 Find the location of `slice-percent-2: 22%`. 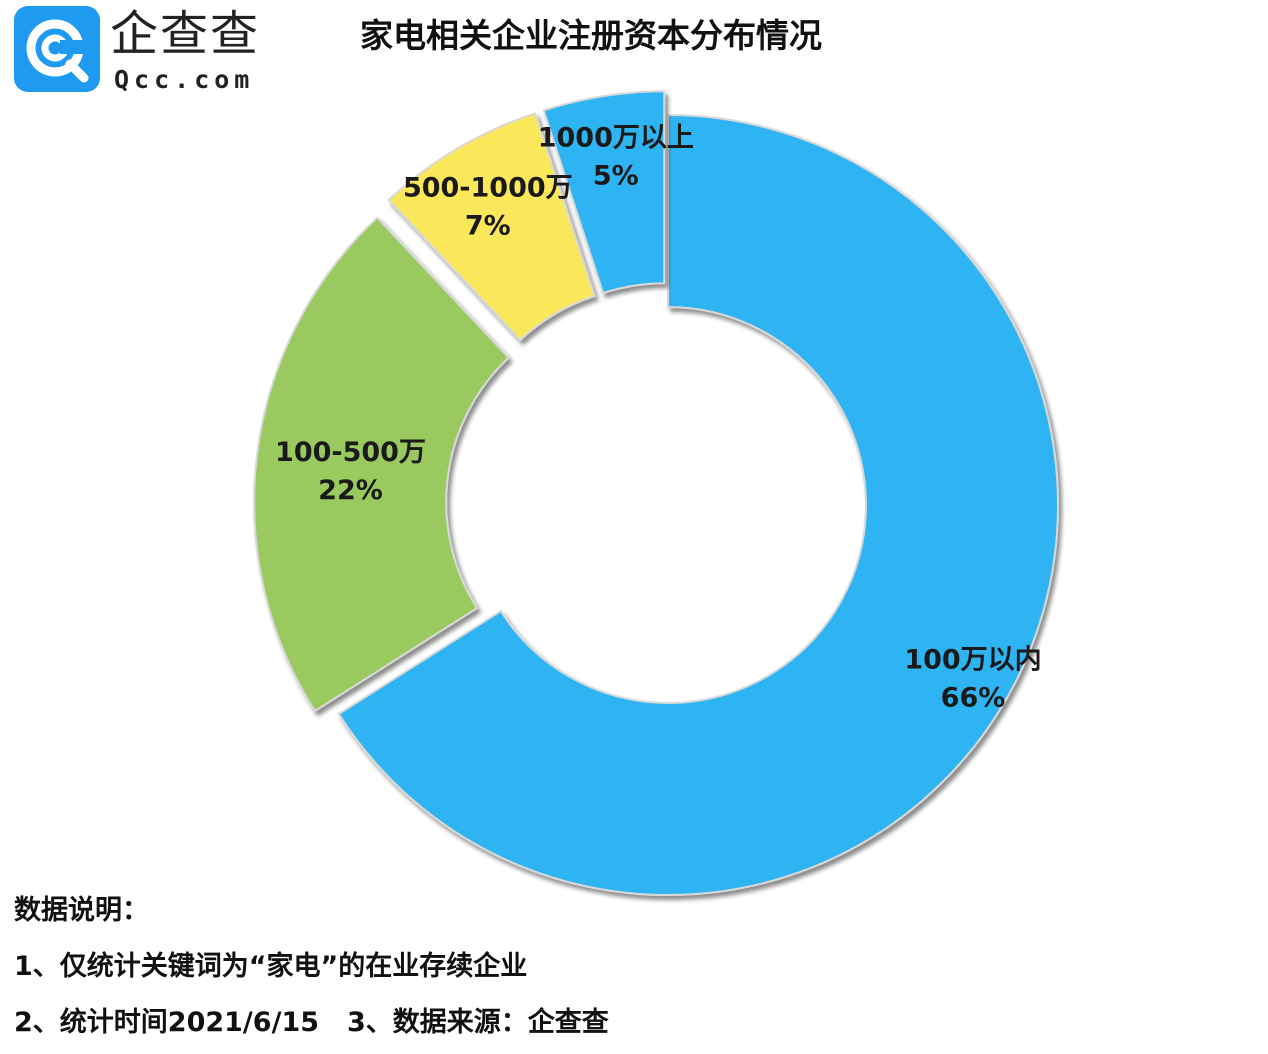

slice-percent-2: 22% is located at coordinates (350, 490).